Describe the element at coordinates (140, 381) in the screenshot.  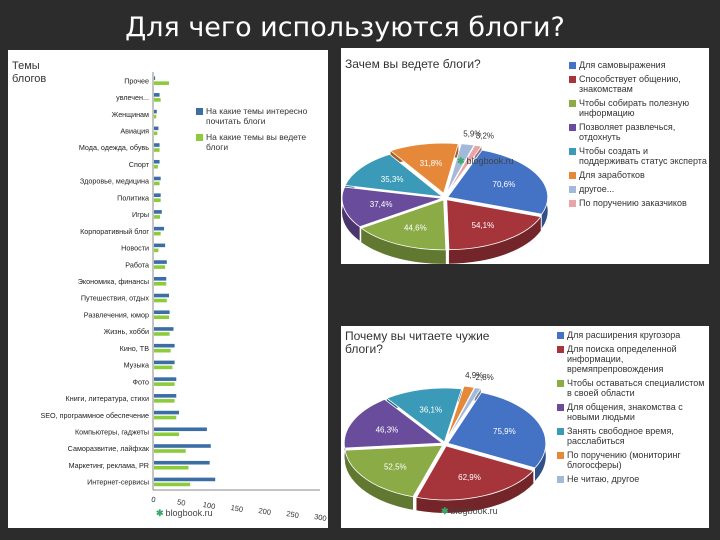
I see `category-label: Фото` at that location.